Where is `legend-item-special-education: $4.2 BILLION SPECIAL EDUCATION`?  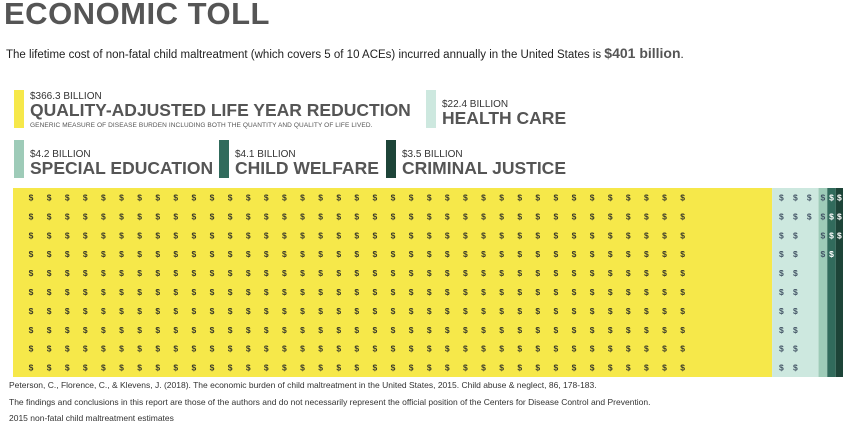
legend-item-special-education: $4.2 BILLION SPECIAL EDUCATION is located at coordinates (113, 159).